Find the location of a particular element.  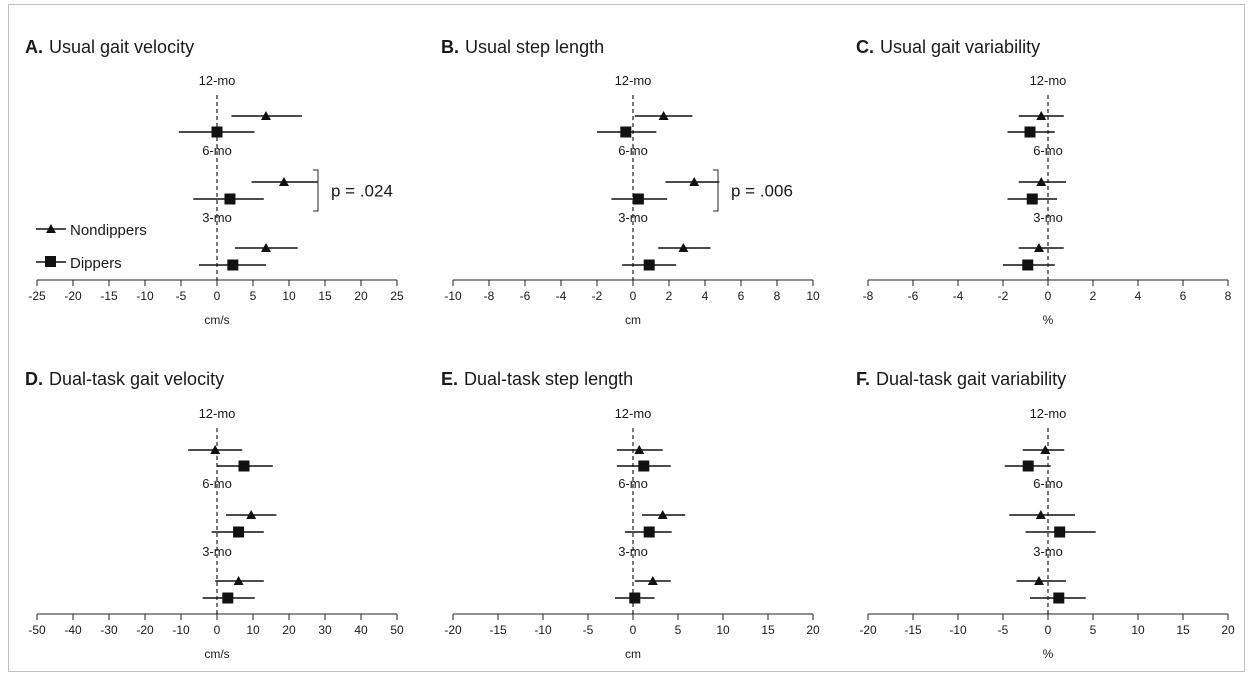

x-tick-label: -5 is located at coordinates (588, 630).